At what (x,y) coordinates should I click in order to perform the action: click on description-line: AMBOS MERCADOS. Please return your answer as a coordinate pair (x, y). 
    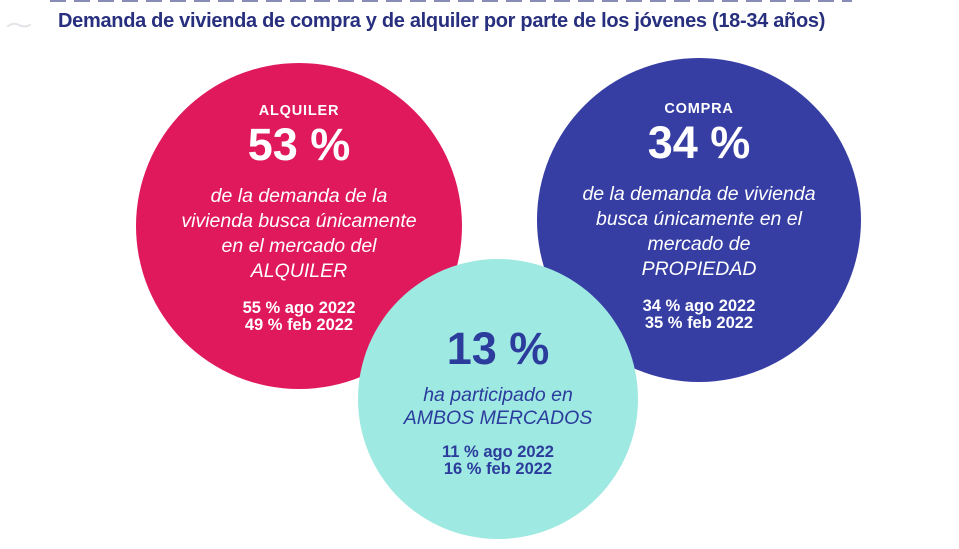
    Looking at the image, I should click on (498, 417).